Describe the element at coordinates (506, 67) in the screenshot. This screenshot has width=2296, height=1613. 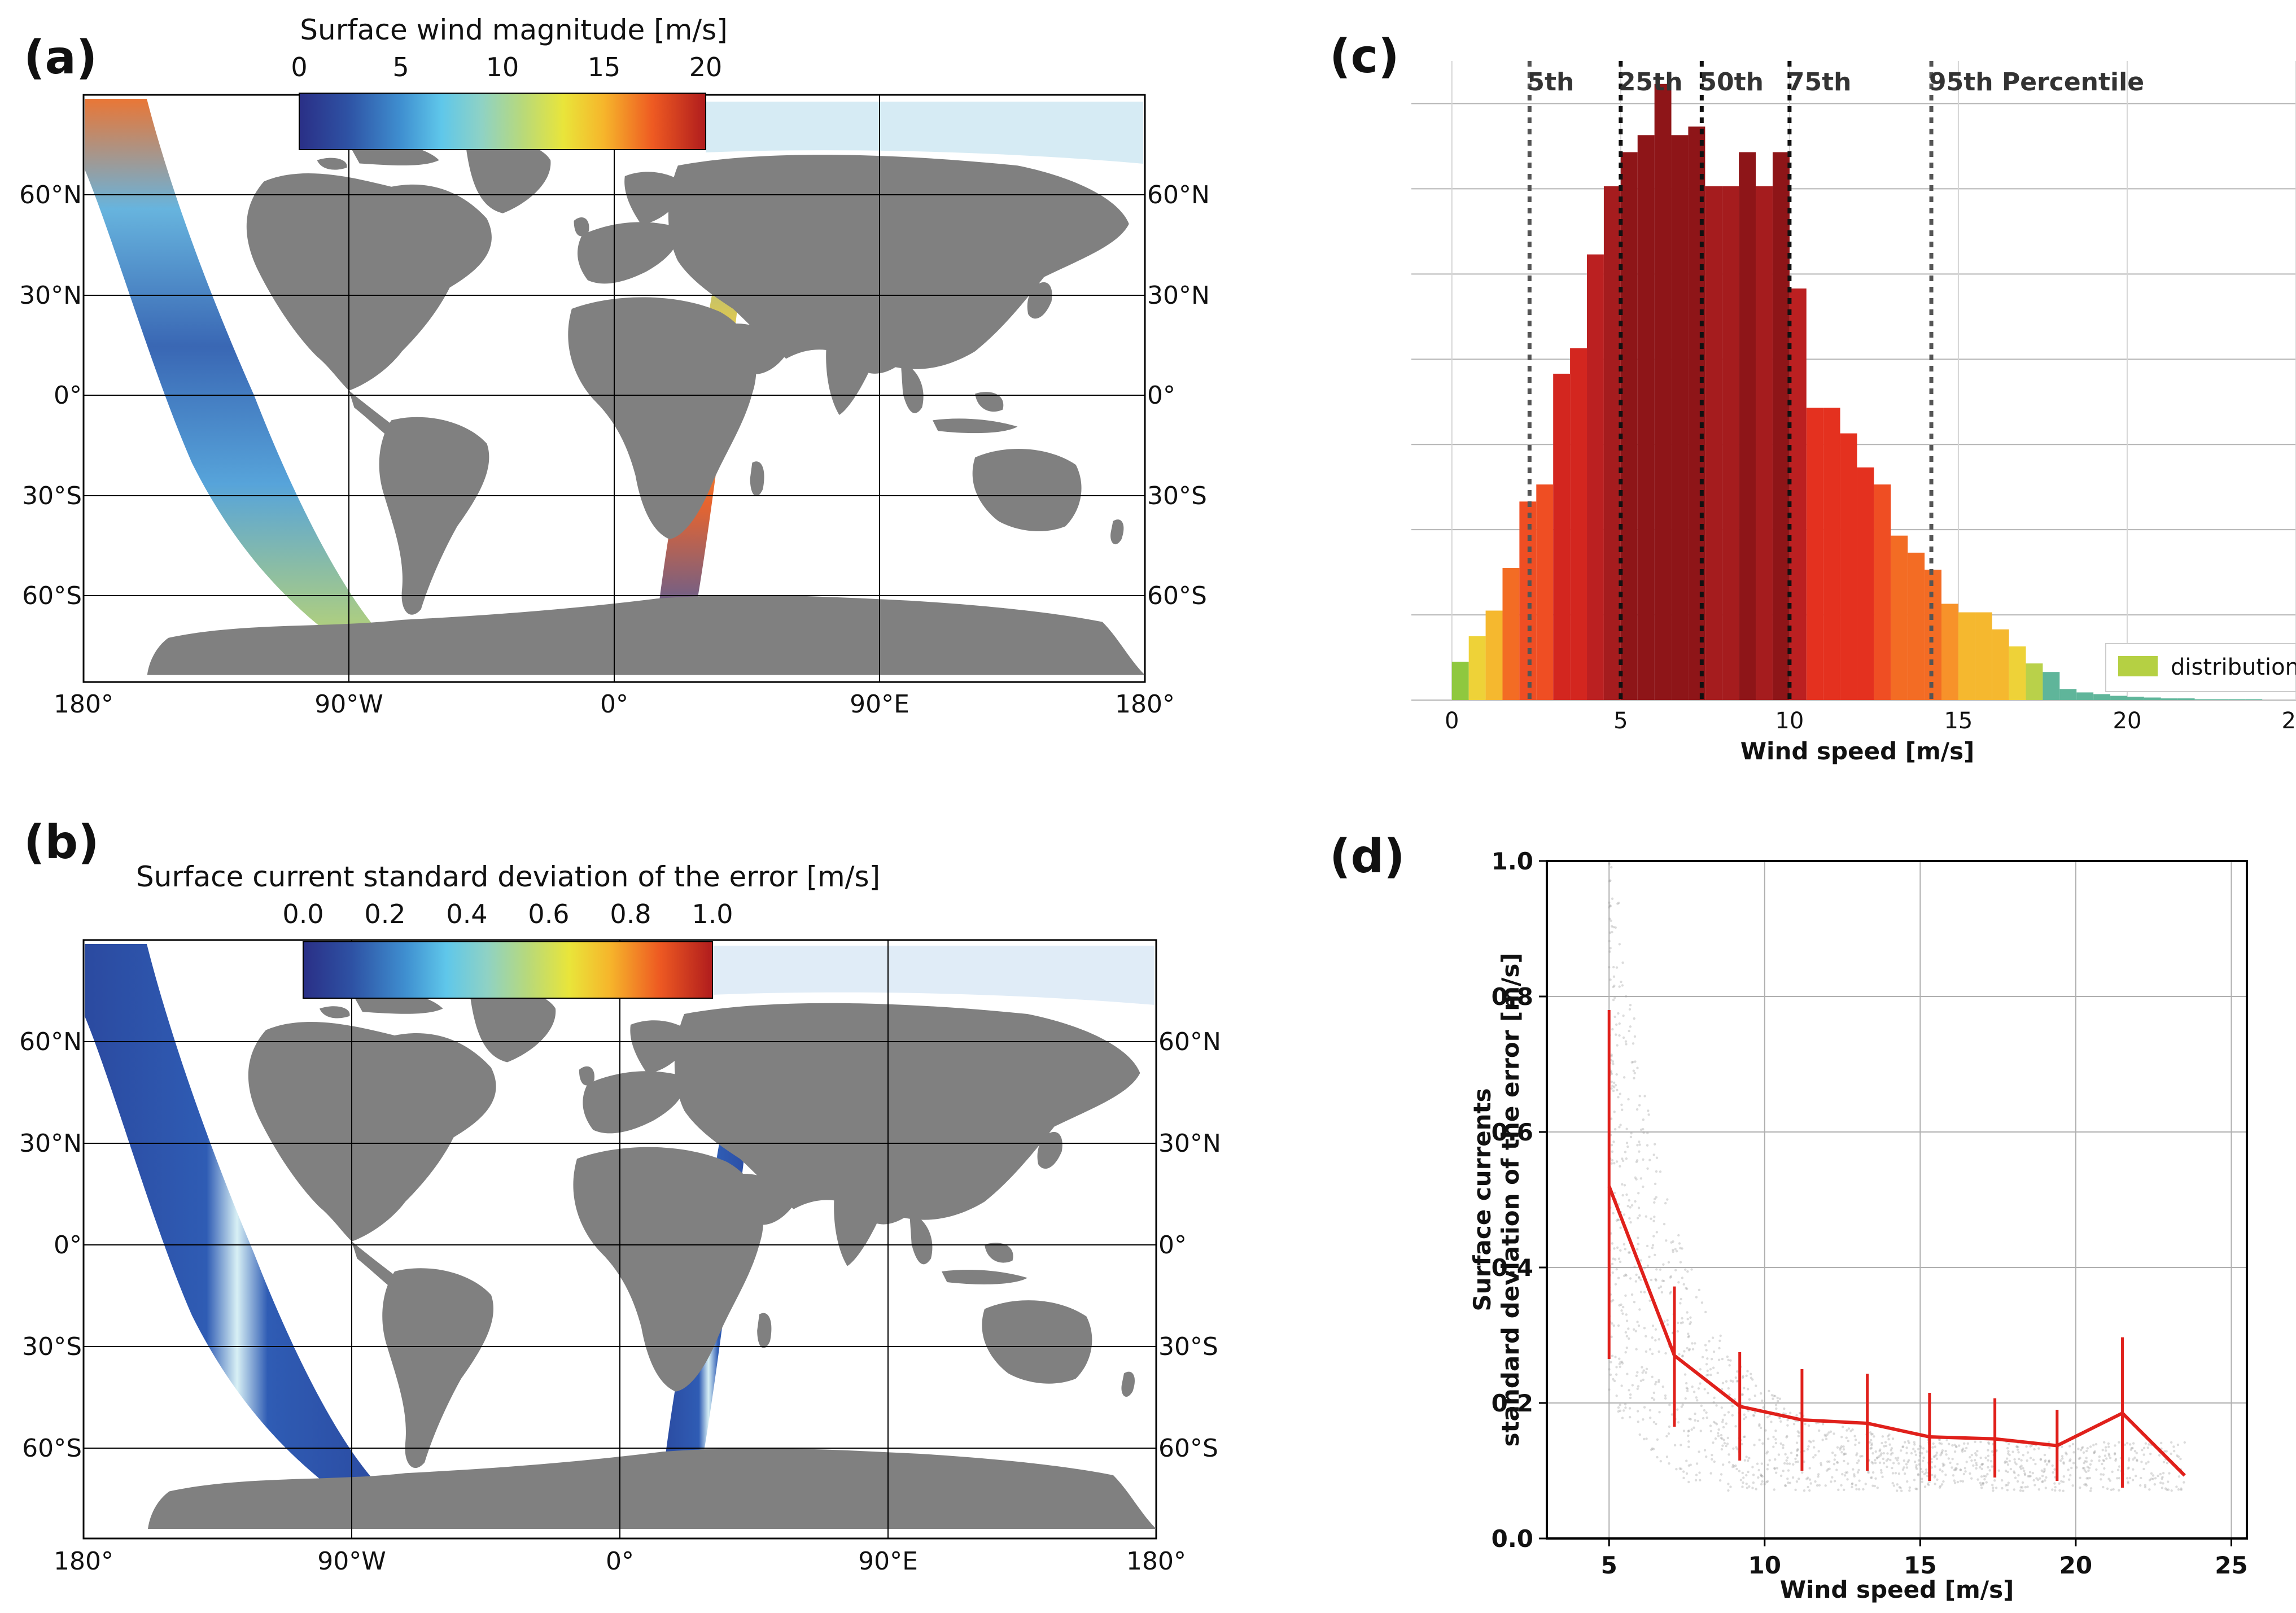
I see `colorbar-a-ticks: 0 5 10 15 20` at that location.